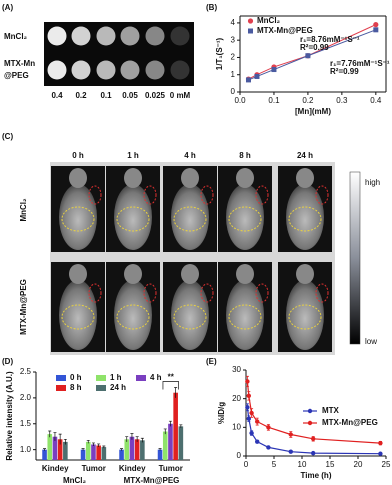 The height and width of the screenshot is (485, 392). I want to click on row-label: @PEG, so click(16, 75).